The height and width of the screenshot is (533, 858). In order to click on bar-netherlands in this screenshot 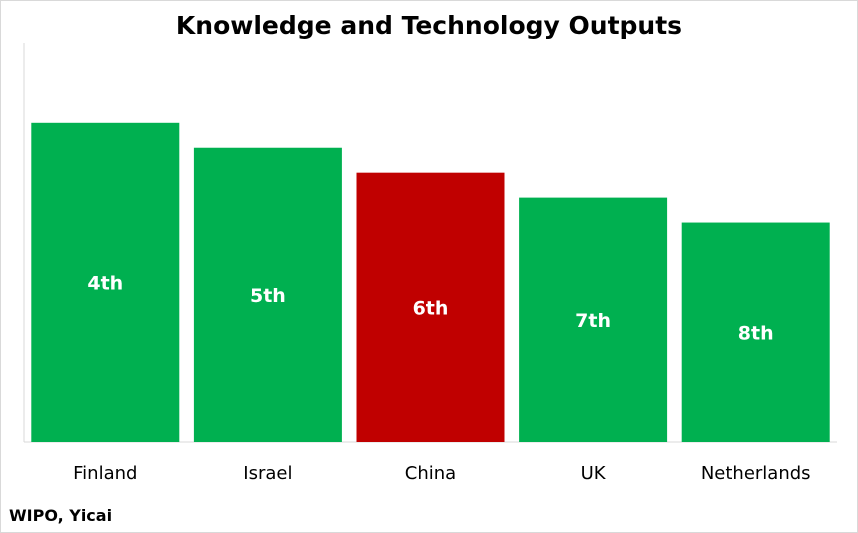, I will do `click(755, 332)`.